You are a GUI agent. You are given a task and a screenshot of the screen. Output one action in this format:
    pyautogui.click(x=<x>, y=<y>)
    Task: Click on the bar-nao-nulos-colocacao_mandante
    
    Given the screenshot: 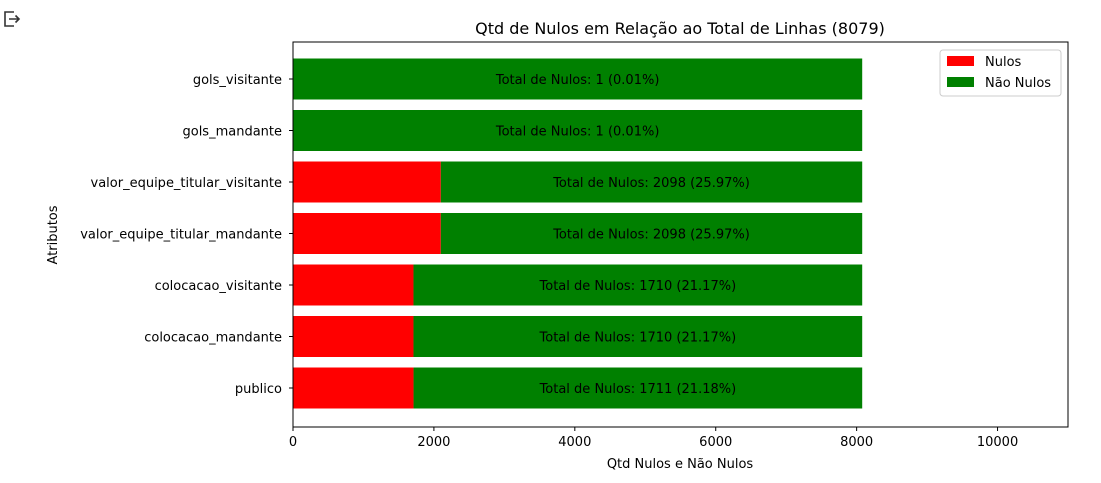 What is the action you would take?
    pyautogui.click(x=638, y=336)
    